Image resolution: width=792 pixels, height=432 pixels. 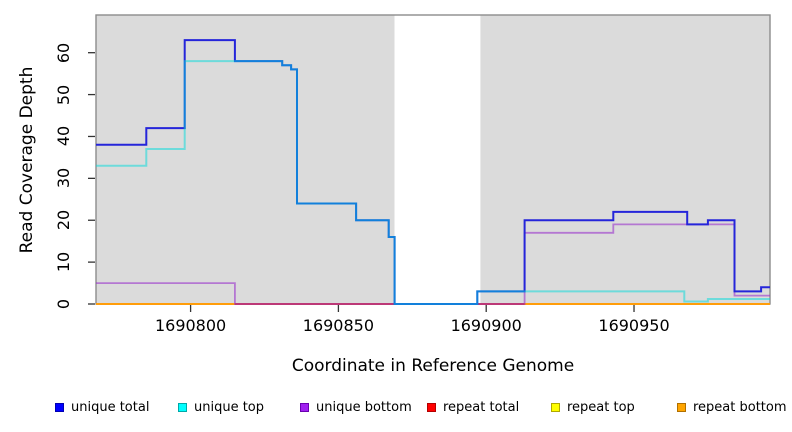 What do you see at coordinates (110, 407) in the screenshot?
I see `legend-label: unique total` at bounding box center [110, 407].